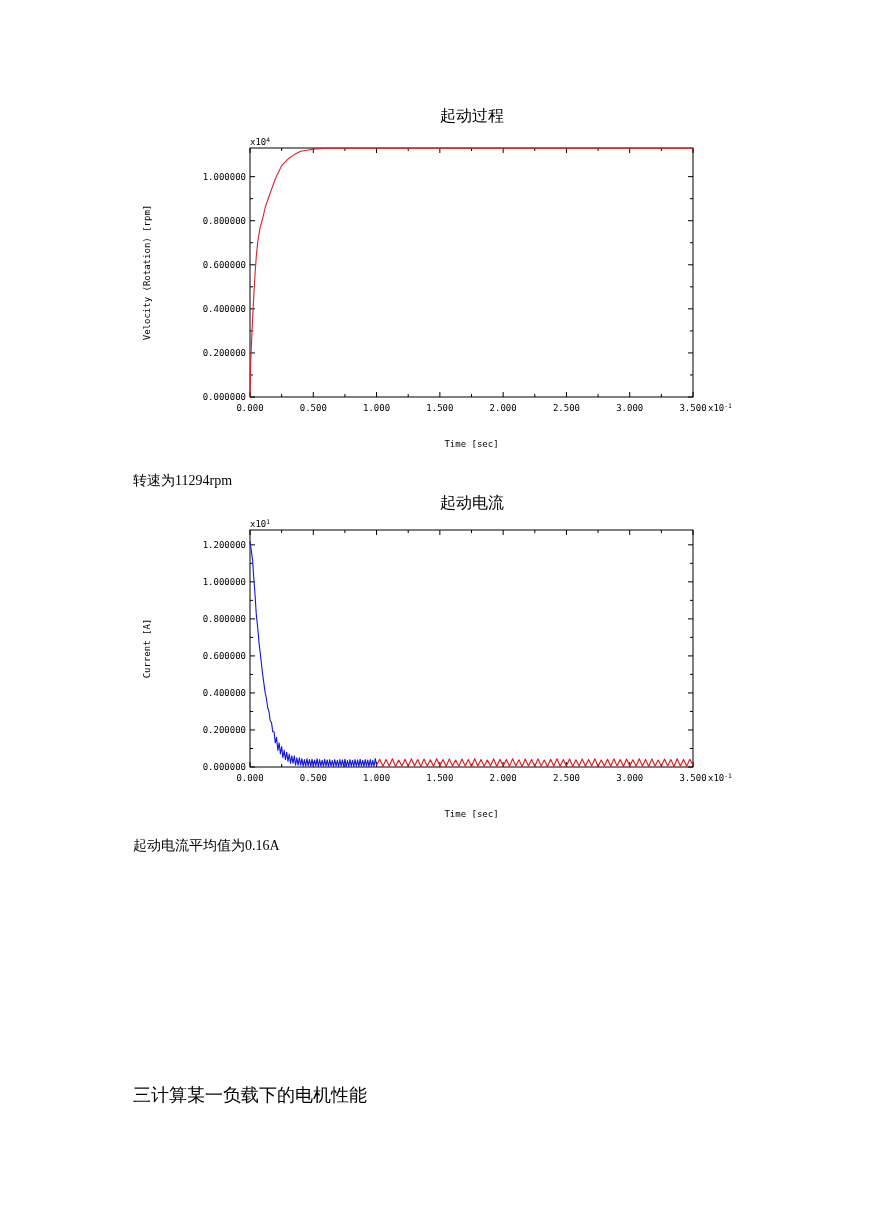 The width and height of the screenshot is (869, 1228). I want to click on text: 起动电流平均值为0.16A, so click(207, 845).